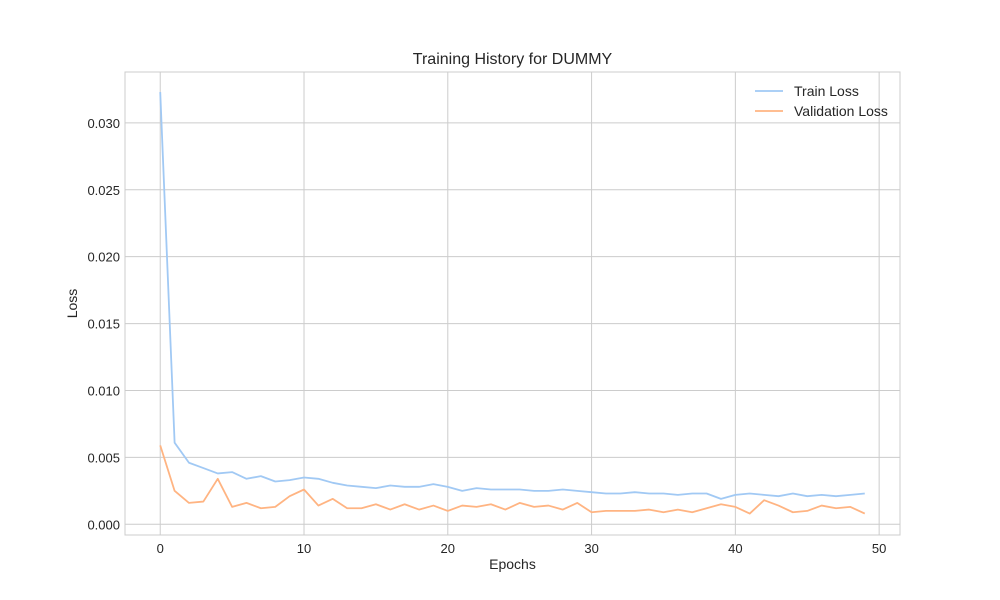 Image resolution: width=1000 pixels, height=600 pixels. What do you see at coordinates (826, 91) in the screenshot?
I see `legend-label: Train Loss` at bounding box center [826, 91].